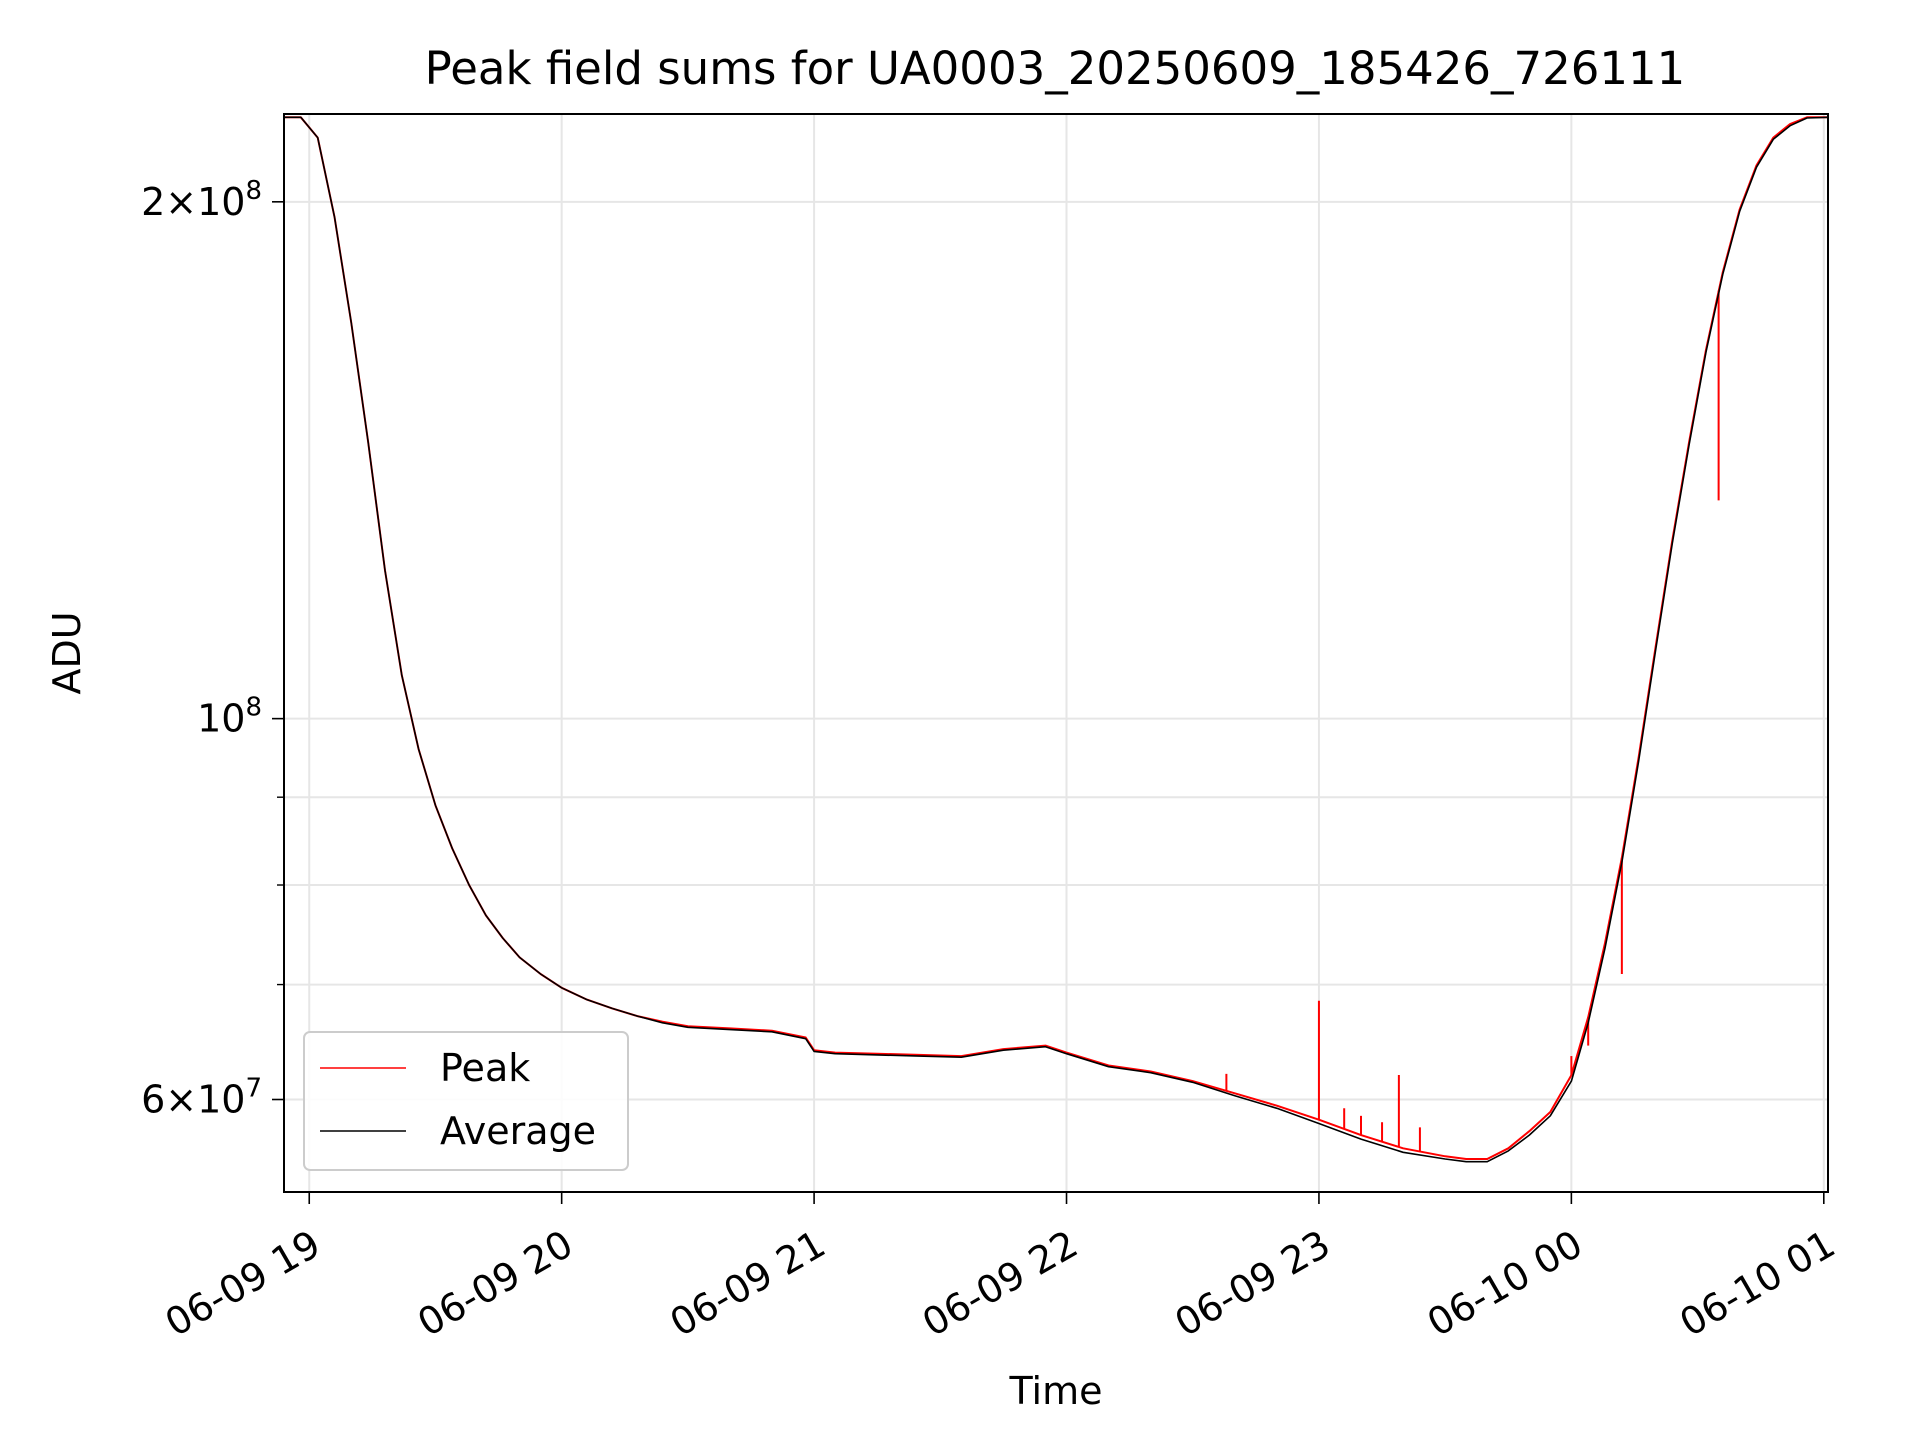 This screenshot has width=1920, height=1445. I want to click on x-axis-label: Time, so click(1056, 1391).